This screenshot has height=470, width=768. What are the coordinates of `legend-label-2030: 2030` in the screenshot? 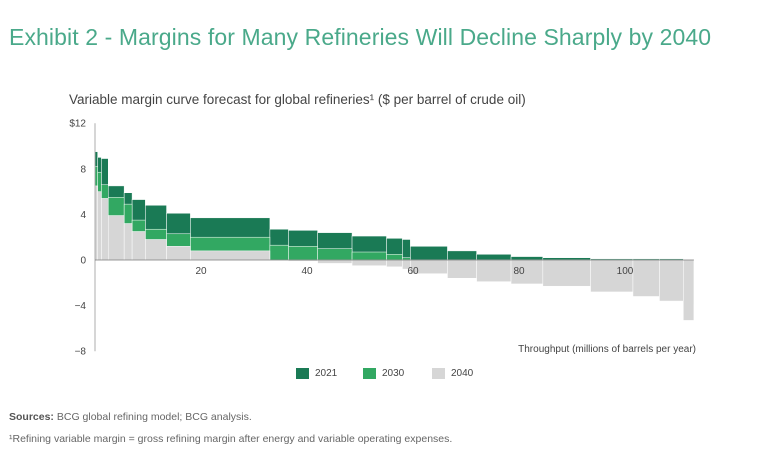 It's located at (393, 373).